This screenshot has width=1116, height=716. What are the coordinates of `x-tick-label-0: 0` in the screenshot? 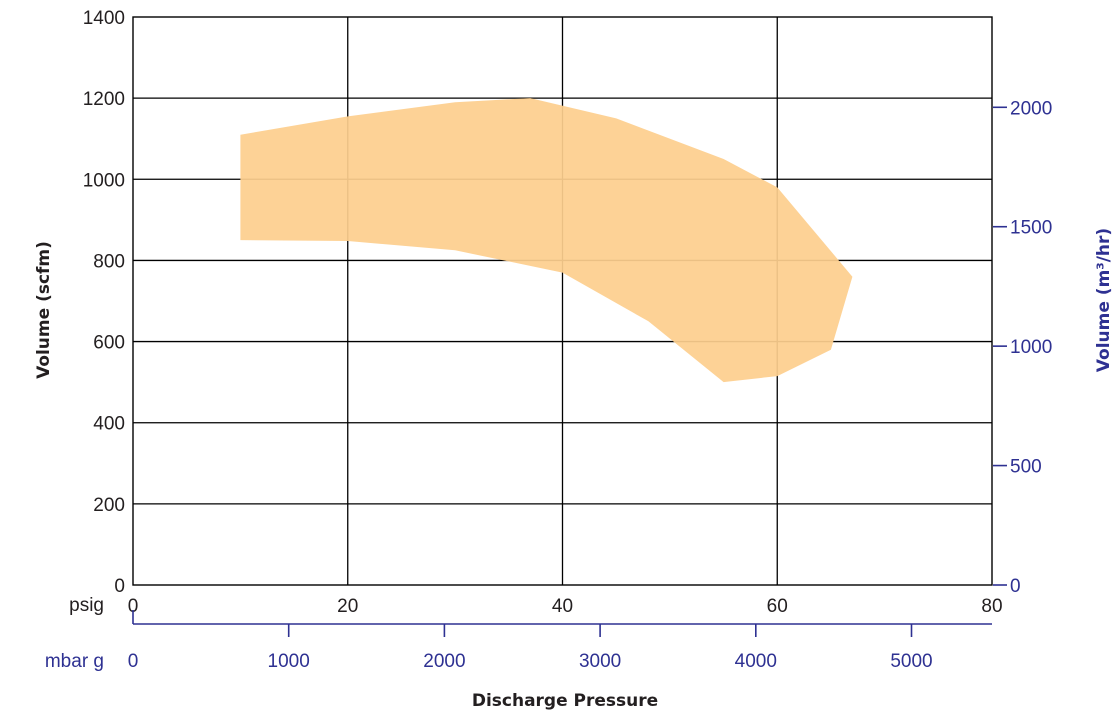 It's located at (133, 606).